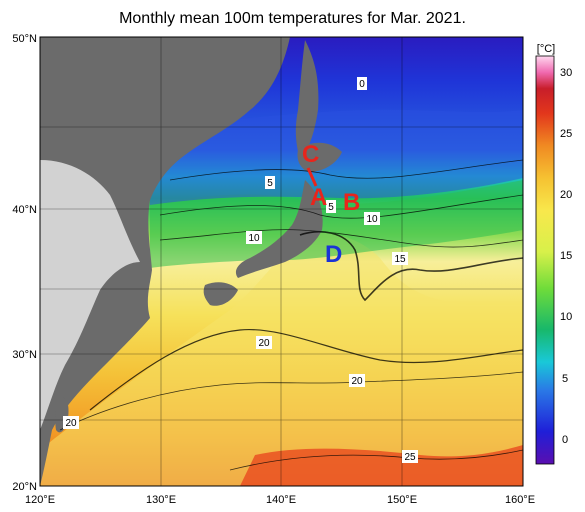 This screenshot has width=585, height=512. What do you see at coordinates (307, 100) in the screenshot?
I see `land-sakhalin` at bounding box center [307, 100].